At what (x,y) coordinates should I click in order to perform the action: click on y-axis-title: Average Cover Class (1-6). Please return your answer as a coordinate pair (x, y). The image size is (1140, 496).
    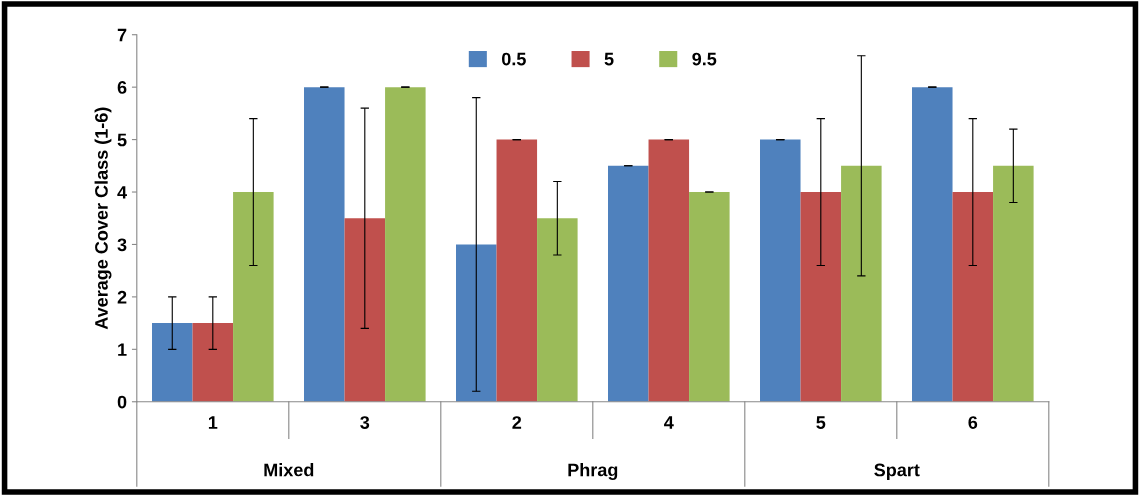
    Looking at the image, I should click on (103, 218).